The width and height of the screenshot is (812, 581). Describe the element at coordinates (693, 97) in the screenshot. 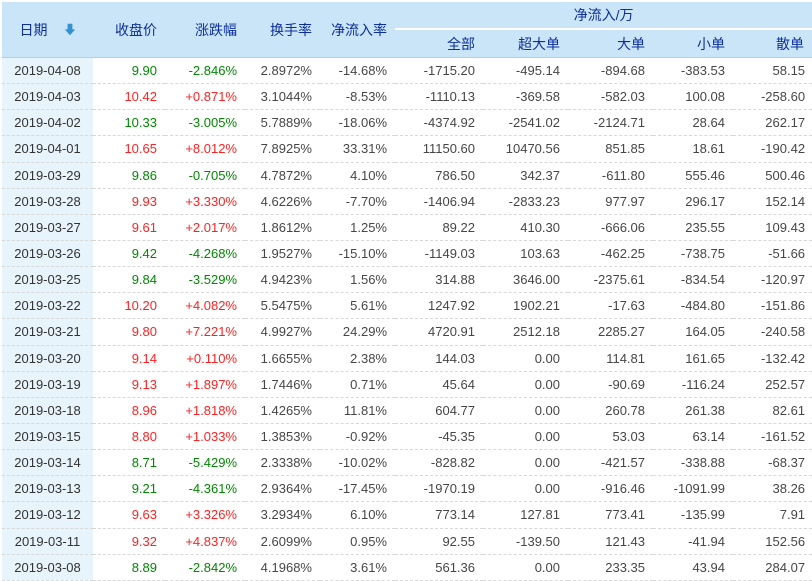

I see `inflow-small-cell: 100.08` at that location.